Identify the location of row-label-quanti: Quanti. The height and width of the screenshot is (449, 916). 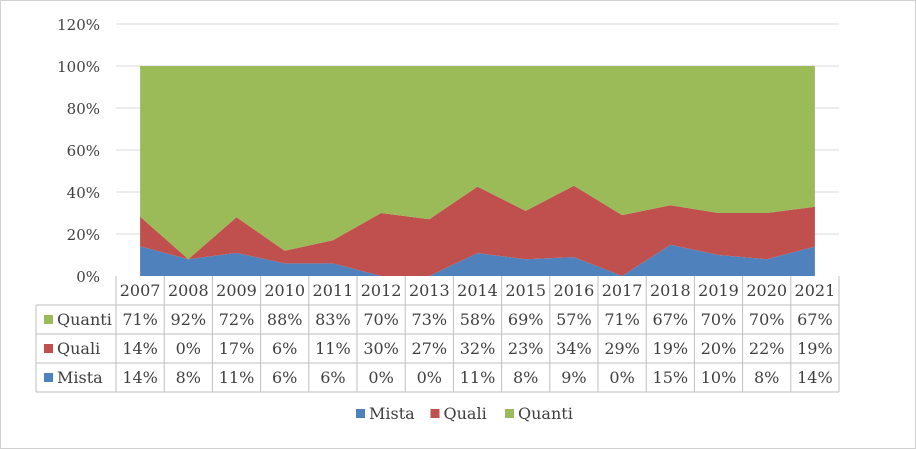
(84, 319).